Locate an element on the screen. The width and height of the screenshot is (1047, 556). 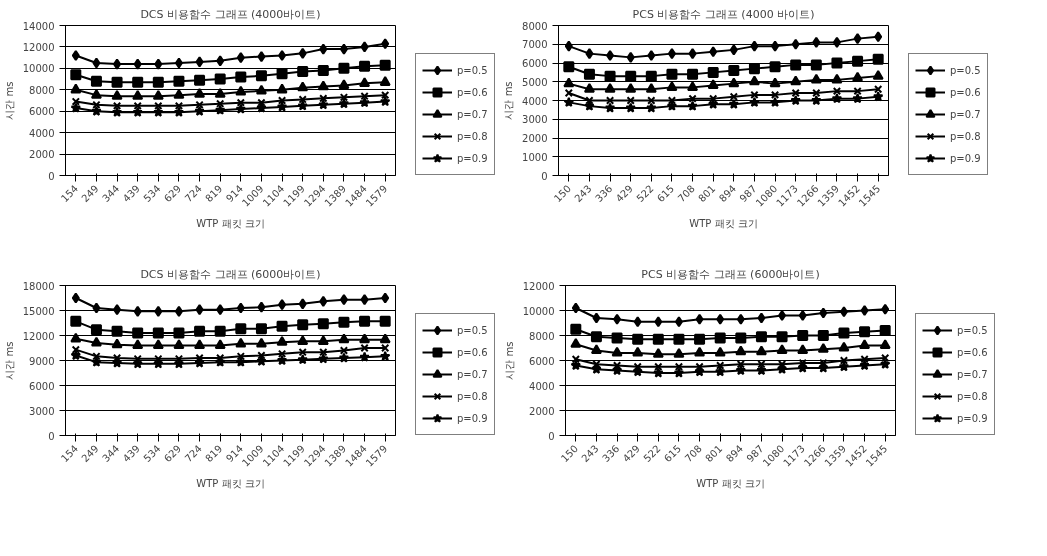
y-tick-label: 18000 is located at coordinates (38, 286).